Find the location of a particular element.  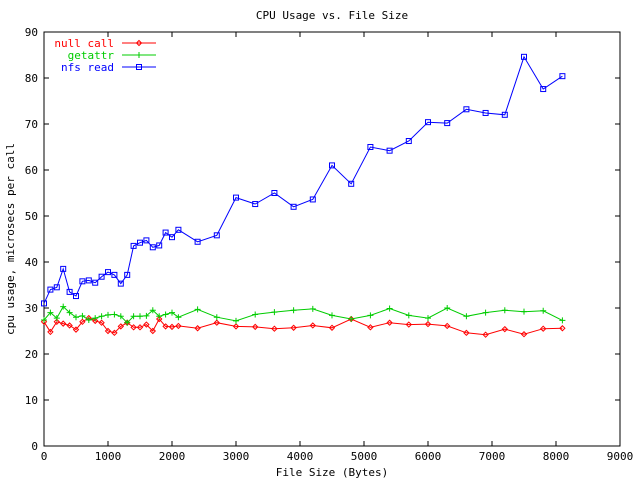

y-tick-label: 40 is located at coordinates (31, 262).